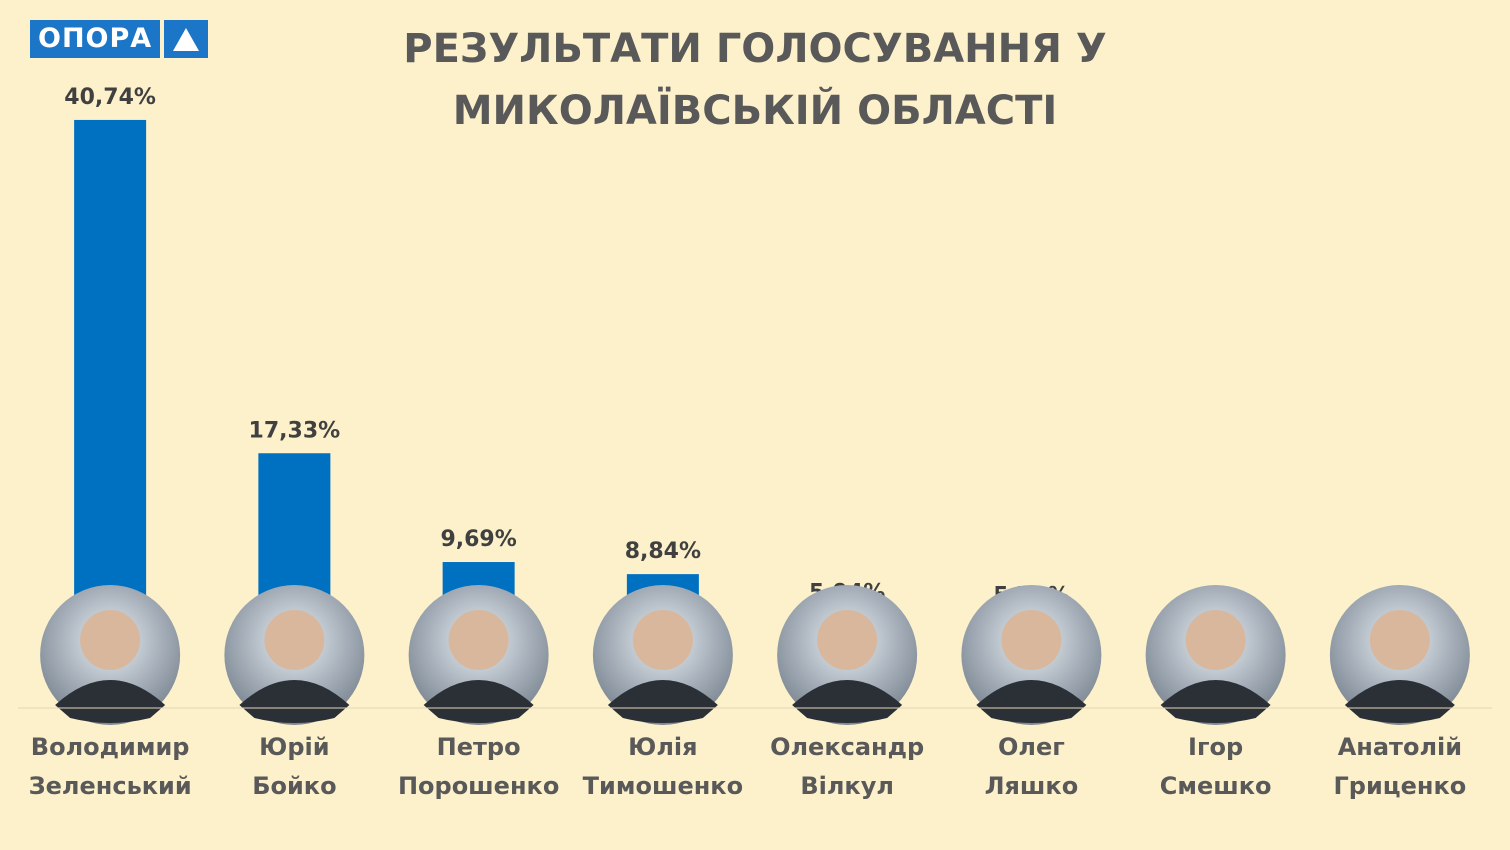 The image size is (1510, 850). What do you see at coordinates (663, 766) in the screenshot?
I see `x-tick-label: Юлія Тимошенко` at bounding box center [663, 766].